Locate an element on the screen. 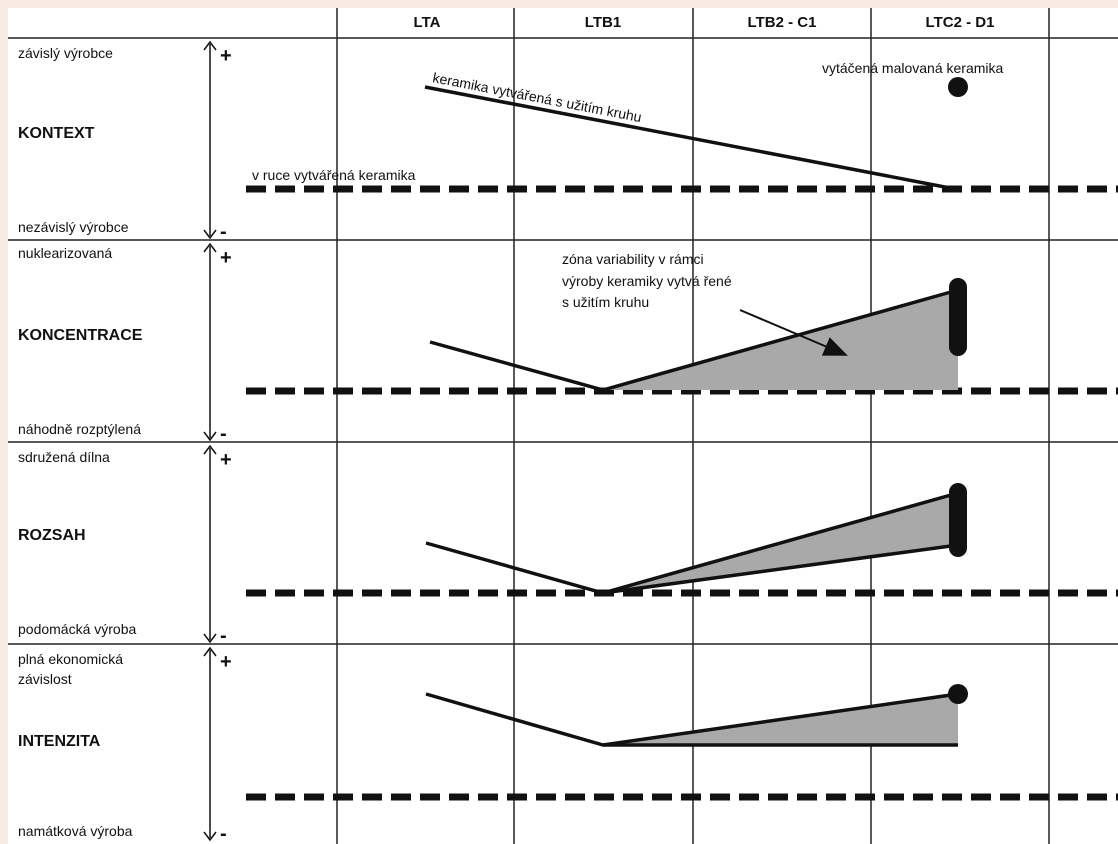 The image size is (1118, 844). painted-ceramics-dot is located at coordinates (958, 87).